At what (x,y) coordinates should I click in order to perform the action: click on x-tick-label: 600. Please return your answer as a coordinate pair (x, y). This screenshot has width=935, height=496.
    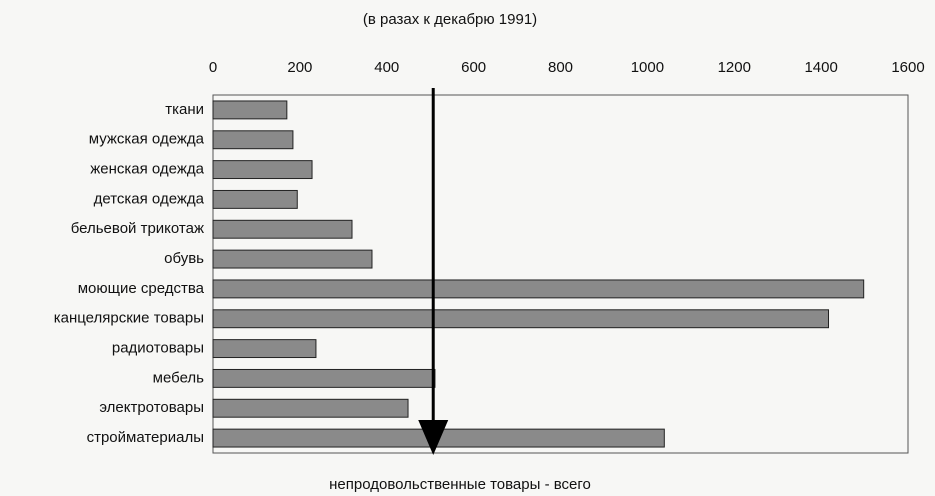
    Looking at the image, I should click on (473, 67).